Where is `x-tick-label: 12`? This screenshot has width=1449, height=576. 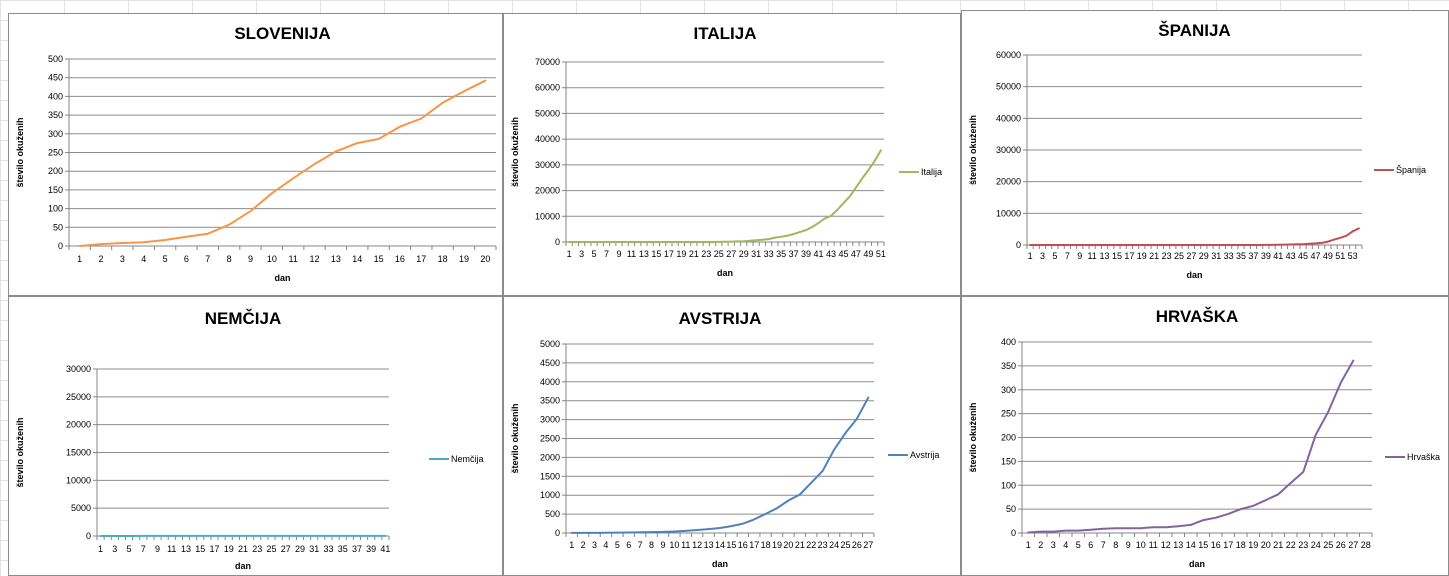
x-tick-label: 12 is located at coordinates (315, 259).